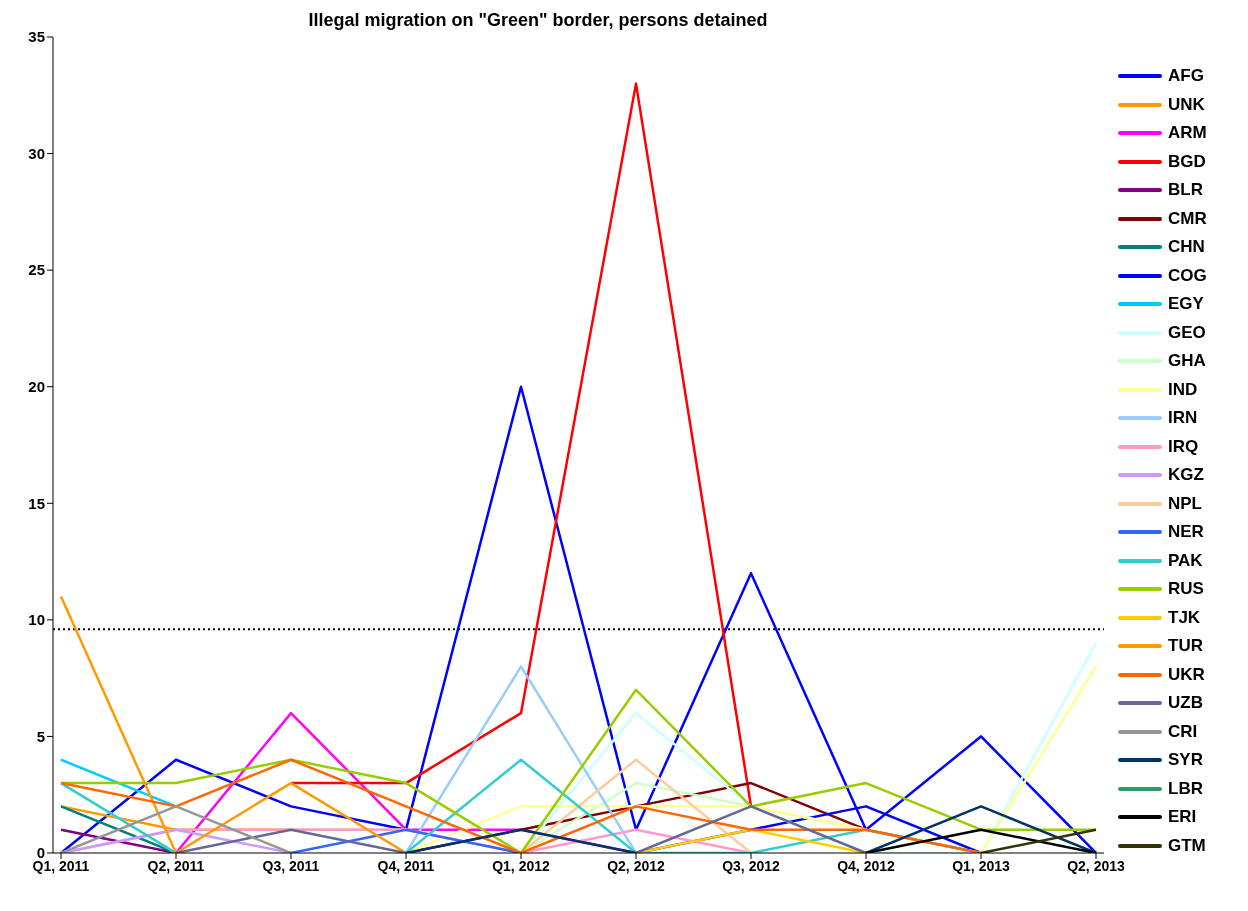 This screenshot has height=911, width=1248. Describe the element at coordinates (1184, 617) in the screenshot. I see `legend-label: TJK` at that location.